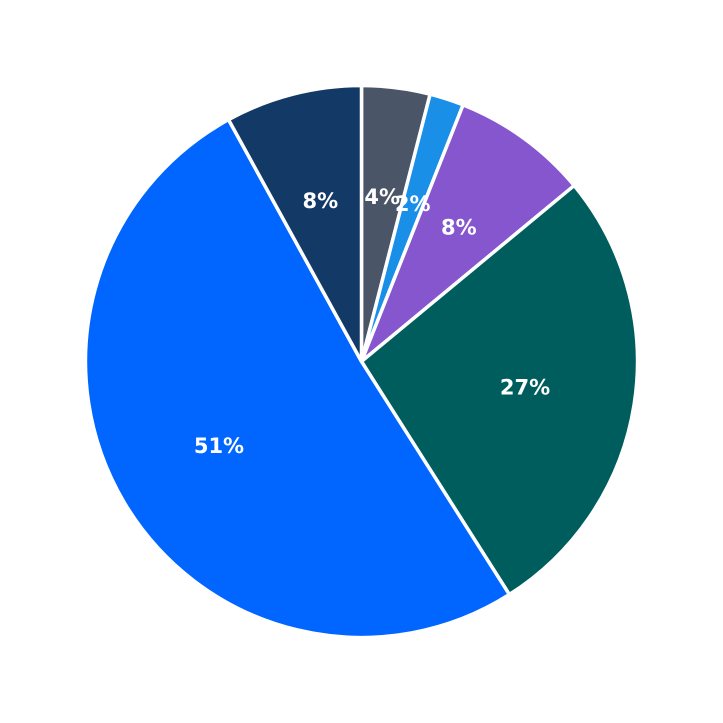 This screenshot has height=723, width=723. Describe the element at coordinates (219, 446) in the screenshot. I see `pie-slice-label-4: 51%` at that location.